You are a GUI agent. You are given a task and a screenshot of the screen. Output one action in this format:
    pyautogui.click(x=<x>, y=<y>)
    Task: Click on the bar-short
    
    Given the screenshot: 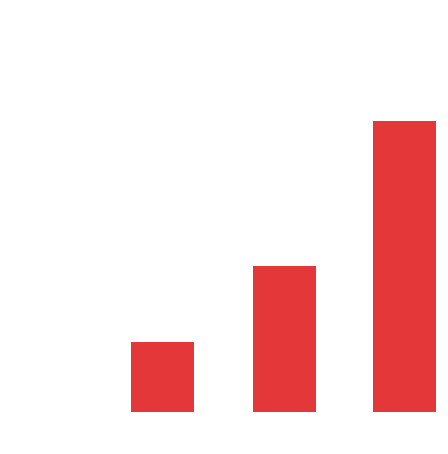 What is the action you would take?
    pyautogui.click(x=162, y=377)
    